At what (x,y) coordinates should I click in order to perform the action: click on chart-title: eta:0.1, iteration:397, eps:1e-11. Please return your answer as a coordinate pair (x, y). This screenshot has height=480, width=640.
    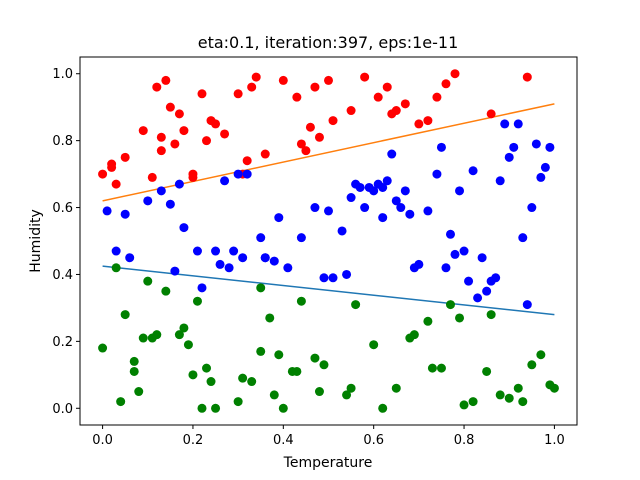
    Looking at the image, I should click on (328, 42).